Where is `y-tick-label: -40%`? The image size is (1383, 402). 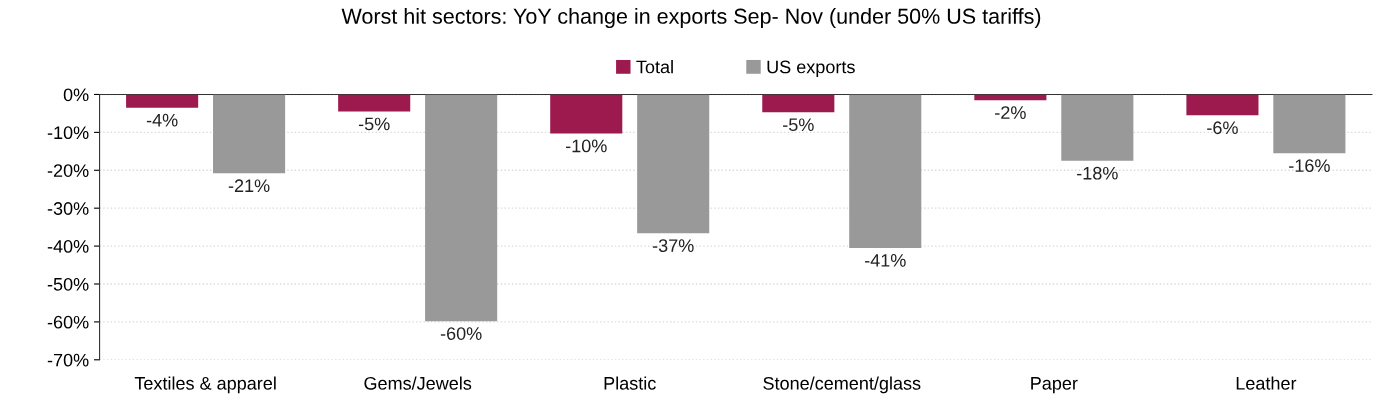
y-tick-label: -40% is located at coordinates (68, 246).